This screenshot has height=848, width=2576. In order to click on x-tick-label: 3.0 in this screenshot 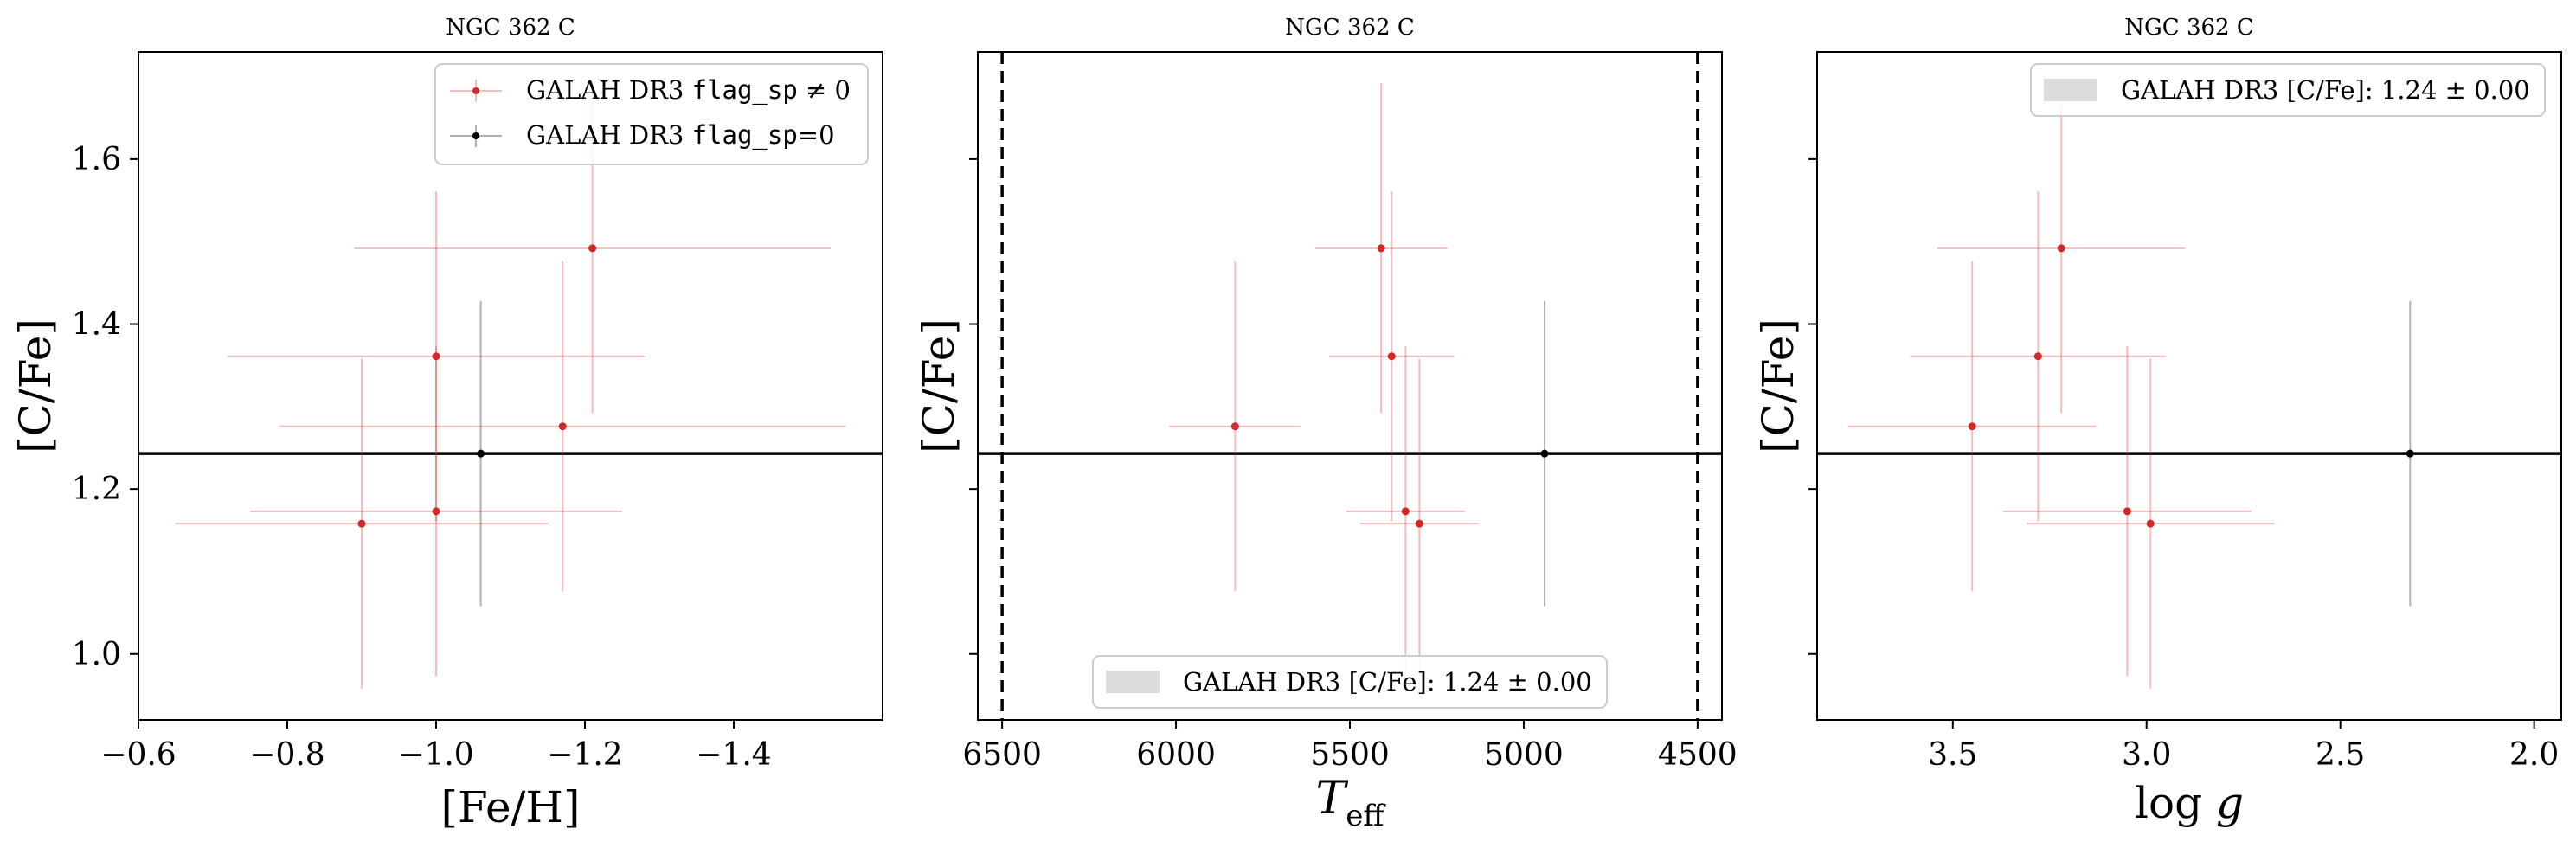, I will do `click(2146, 755)`.